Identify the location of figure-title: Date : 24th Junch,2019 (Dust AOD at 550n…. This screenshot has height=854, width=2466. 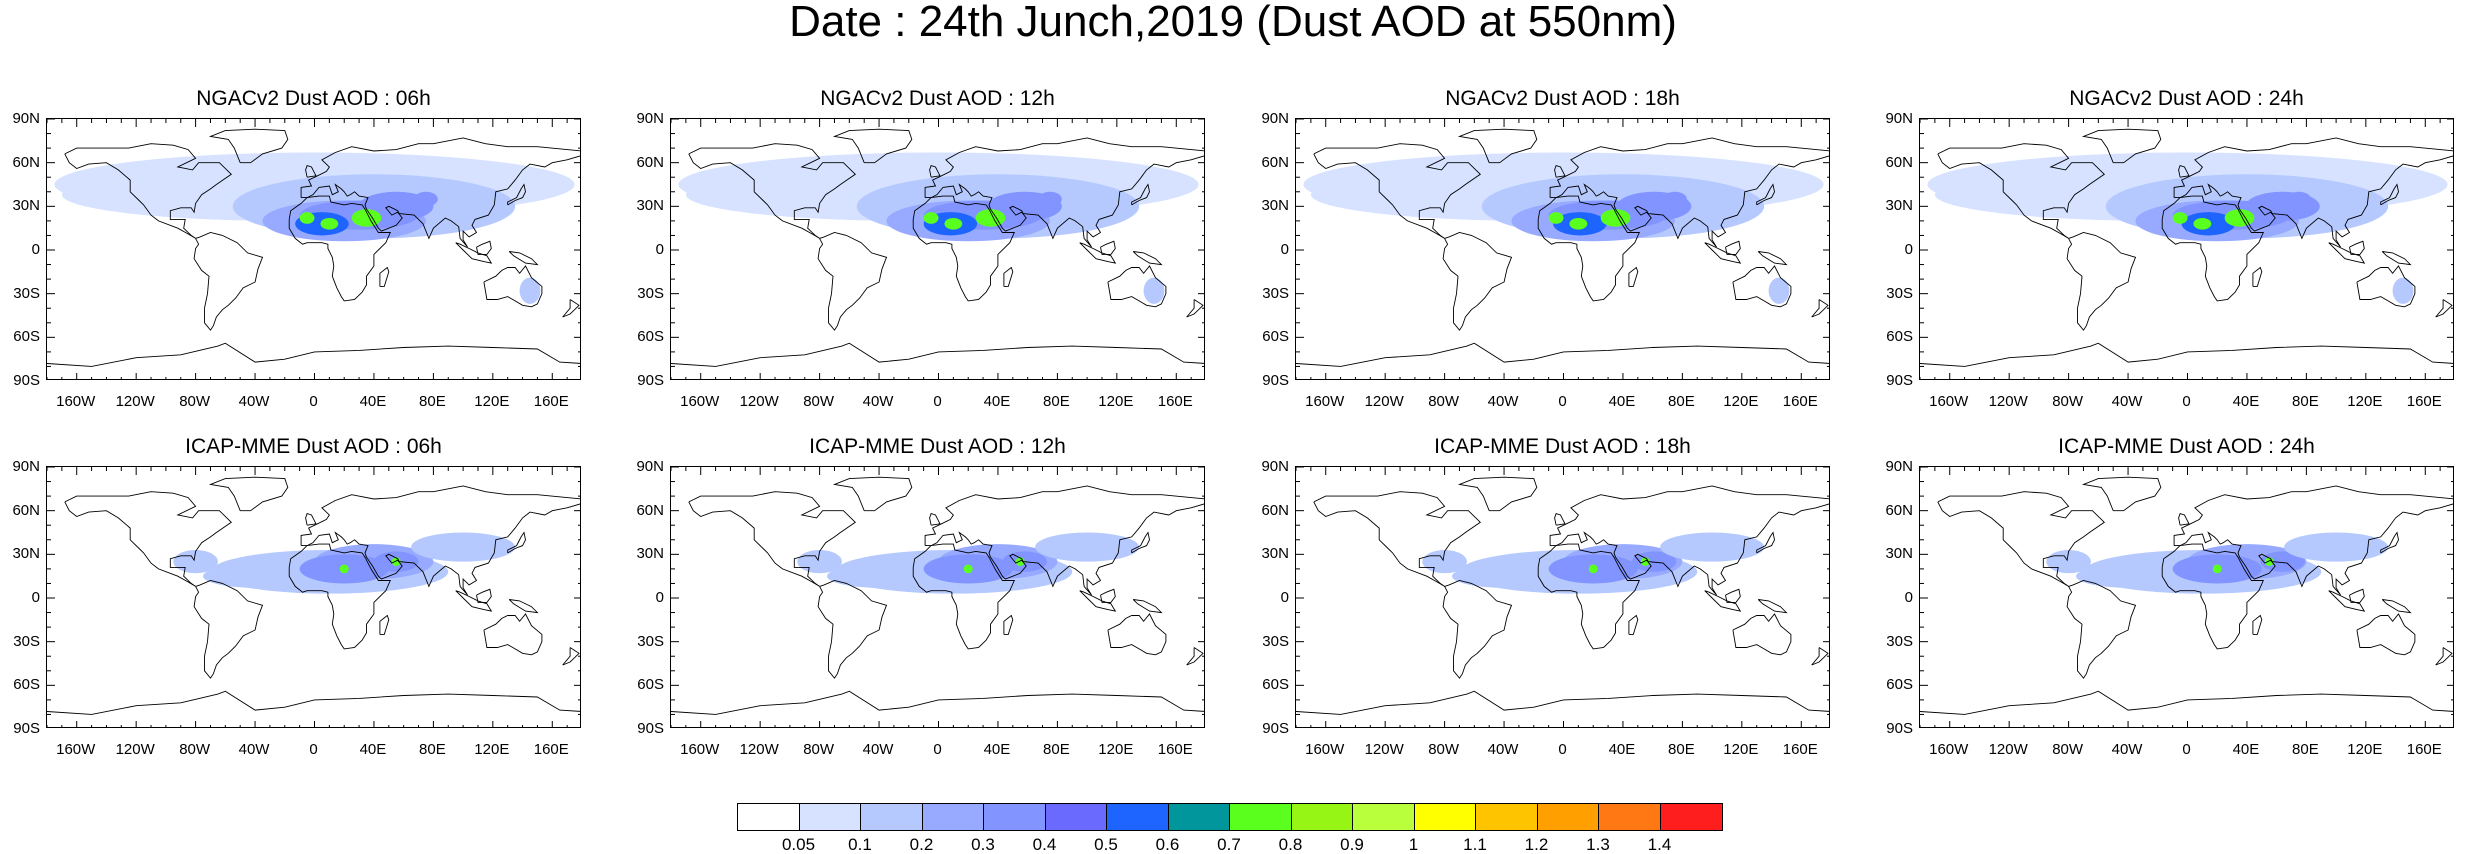
(1233, 23).